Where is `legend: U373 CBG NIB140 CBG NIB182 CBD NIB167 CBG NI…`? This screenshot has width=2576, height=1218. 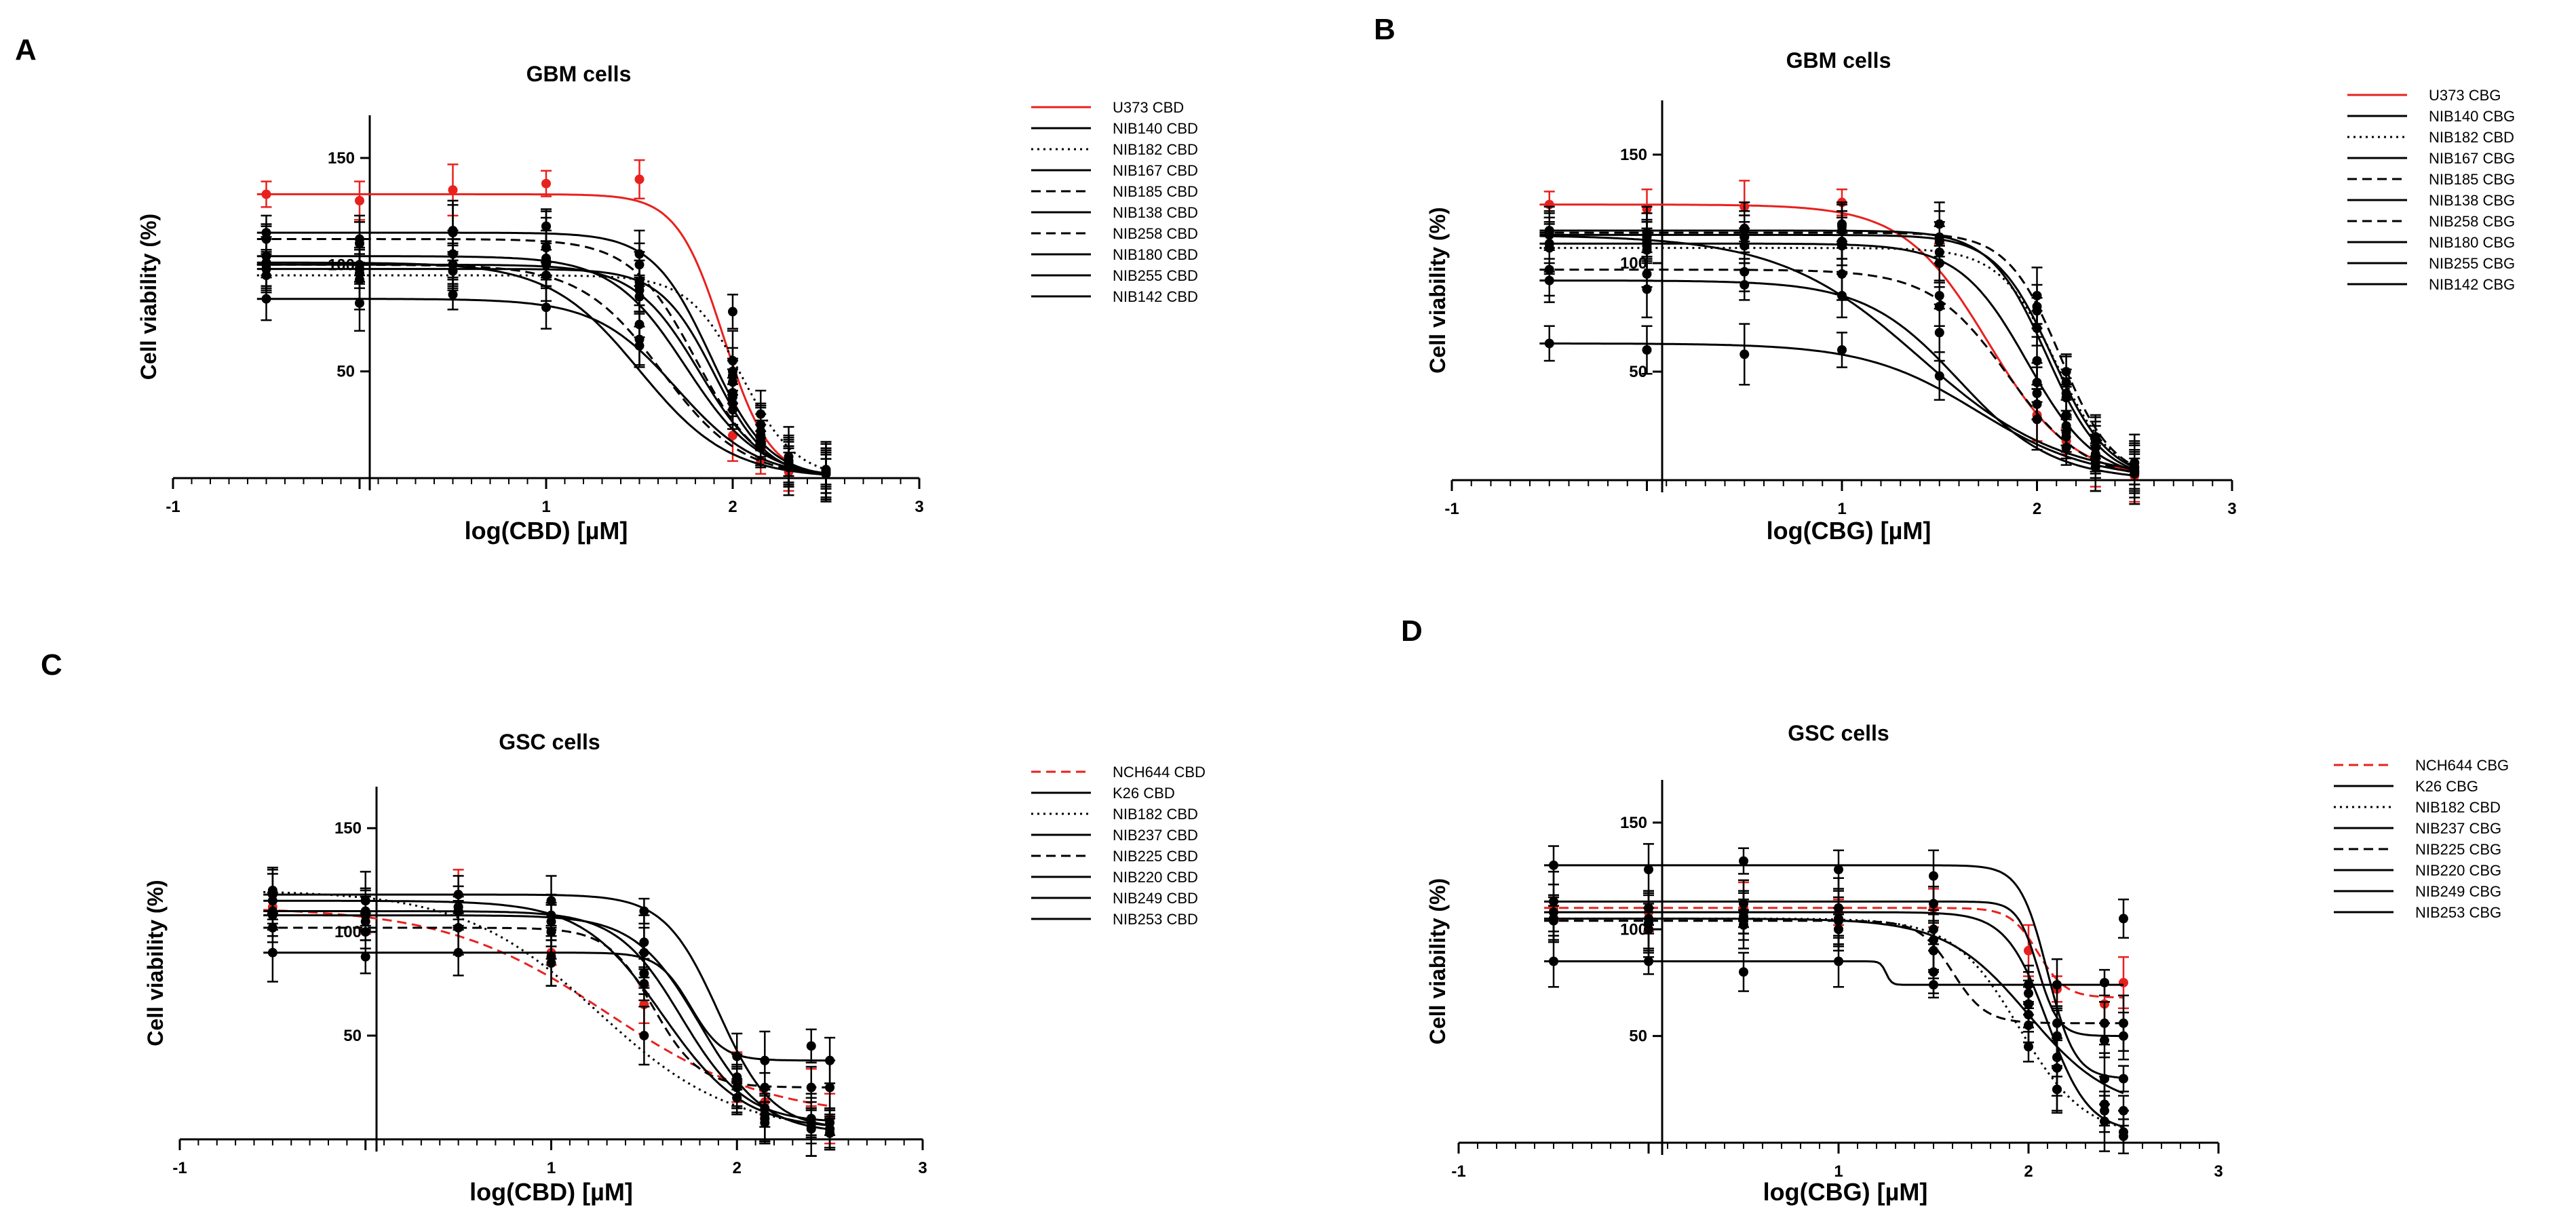
legend: U373 CBG NIB140 CBG NIB182 CBD NIB167 CBG NI… is located at coordinates (2431, 190).